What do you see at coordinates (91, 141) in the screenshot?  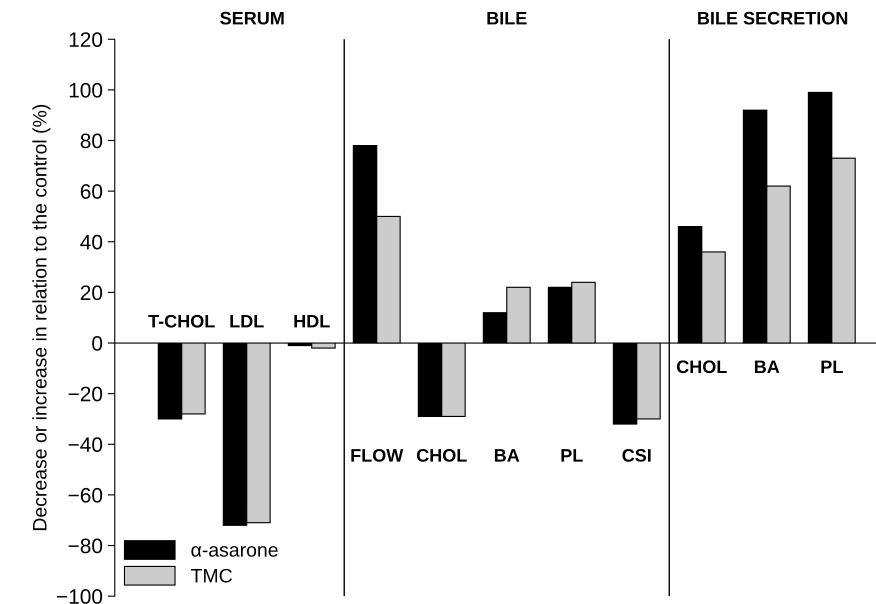 I see `y-tick-label: 80` at bounding box center [91, 141].